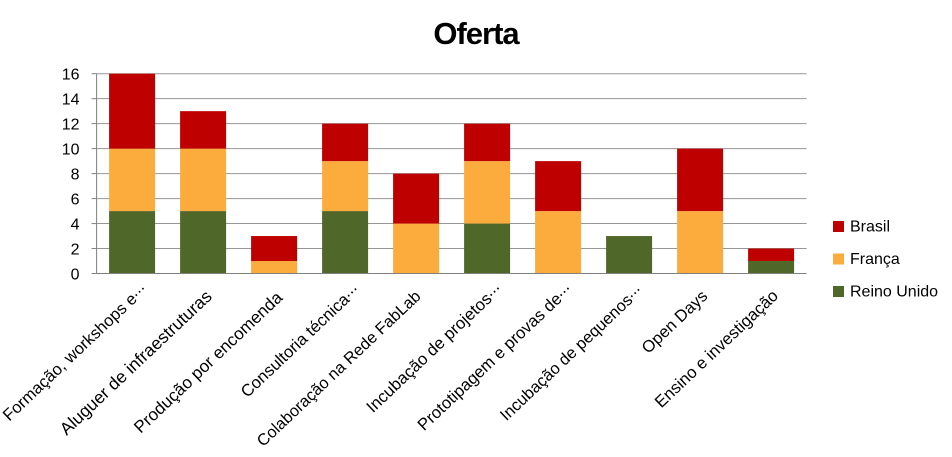 Image resolution: width=952 pixels, height=457 pixels. What do you see at coordinates (75, 225) in the screenshot?
I see `svg-text: 4` at bounding box center [75, 225].